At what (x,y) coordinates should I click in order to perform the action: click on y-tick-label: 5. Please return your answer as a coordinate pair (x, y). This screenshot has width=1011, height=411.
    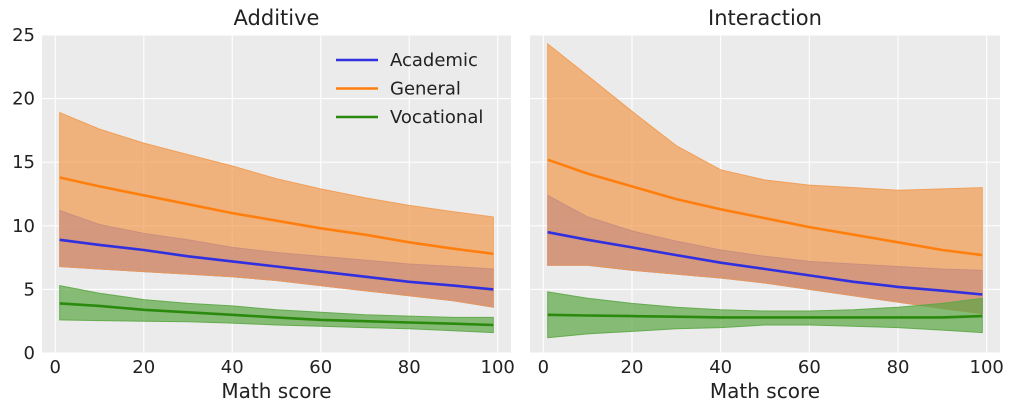
    Looking at the image, I should click on (29, 289).